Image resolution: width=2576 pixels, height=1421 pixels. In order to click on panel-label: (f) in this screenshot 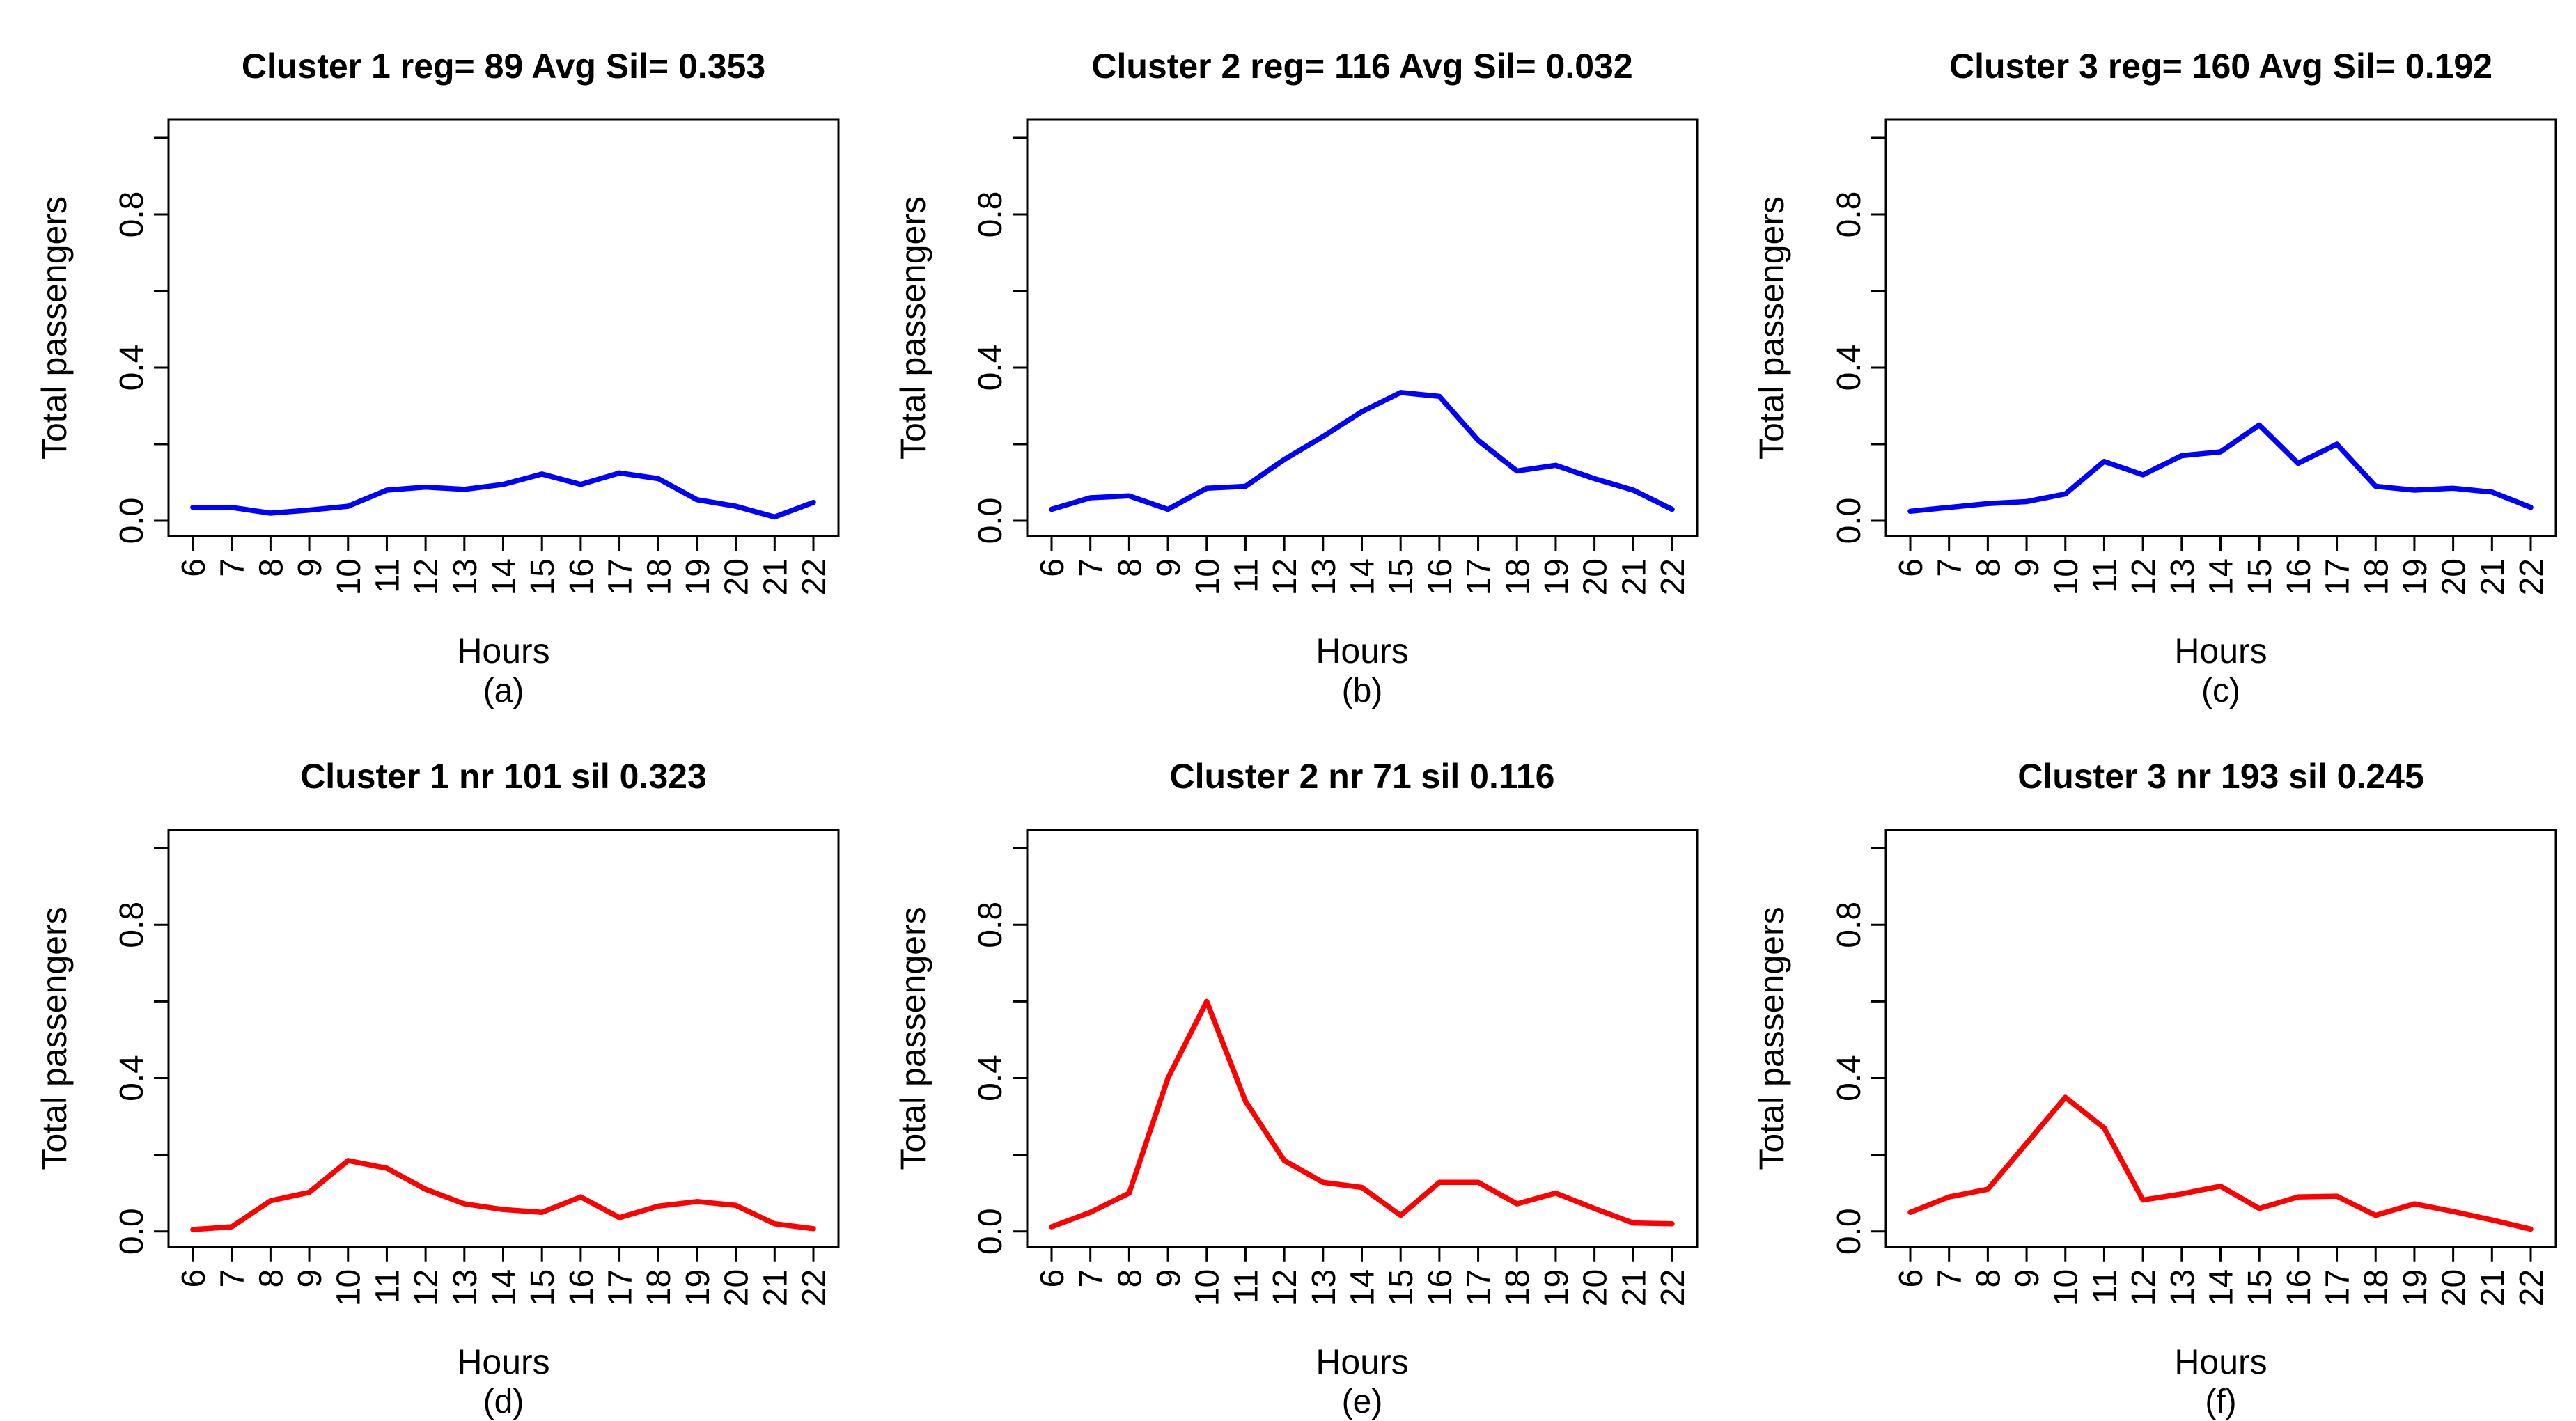, I will do `click(2220, 1402)`.